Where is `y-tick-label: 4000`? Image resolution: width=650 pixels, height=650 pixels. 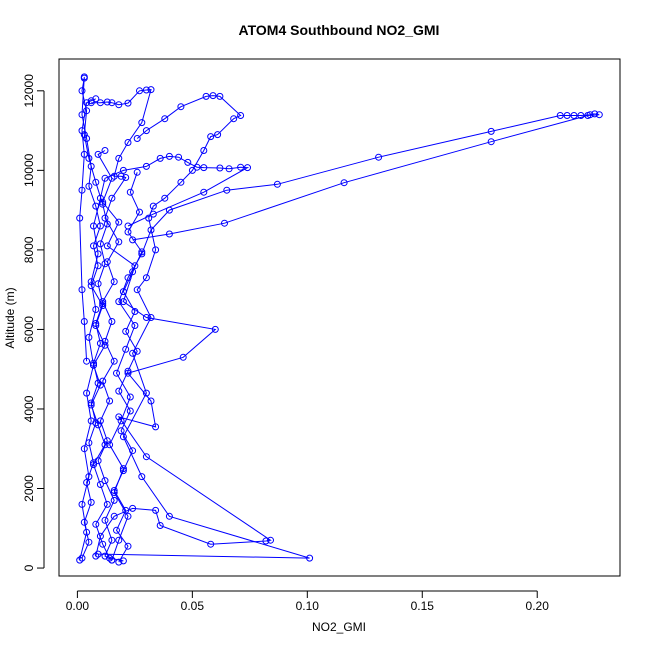 y-tick-label: 4000 is located at coordinates (29, 408).